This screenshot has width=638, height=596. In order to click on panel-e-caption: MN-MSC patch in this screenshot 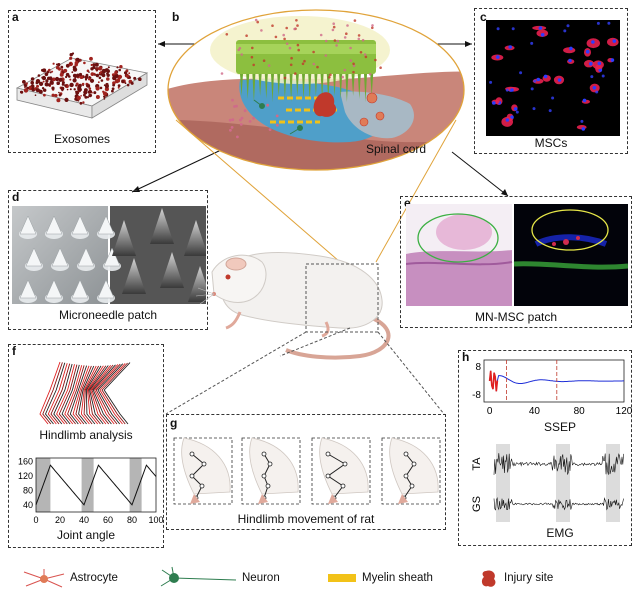, I will do `click(515, 317)`.